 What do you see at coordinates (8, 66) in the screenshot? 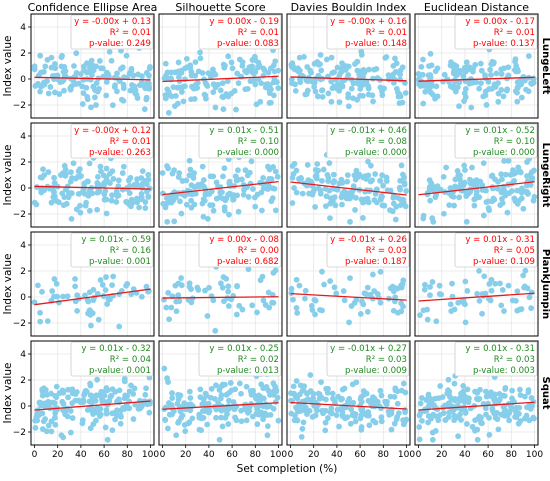
I see `y-axis-label: Index value` at bounding box center [8, 66].